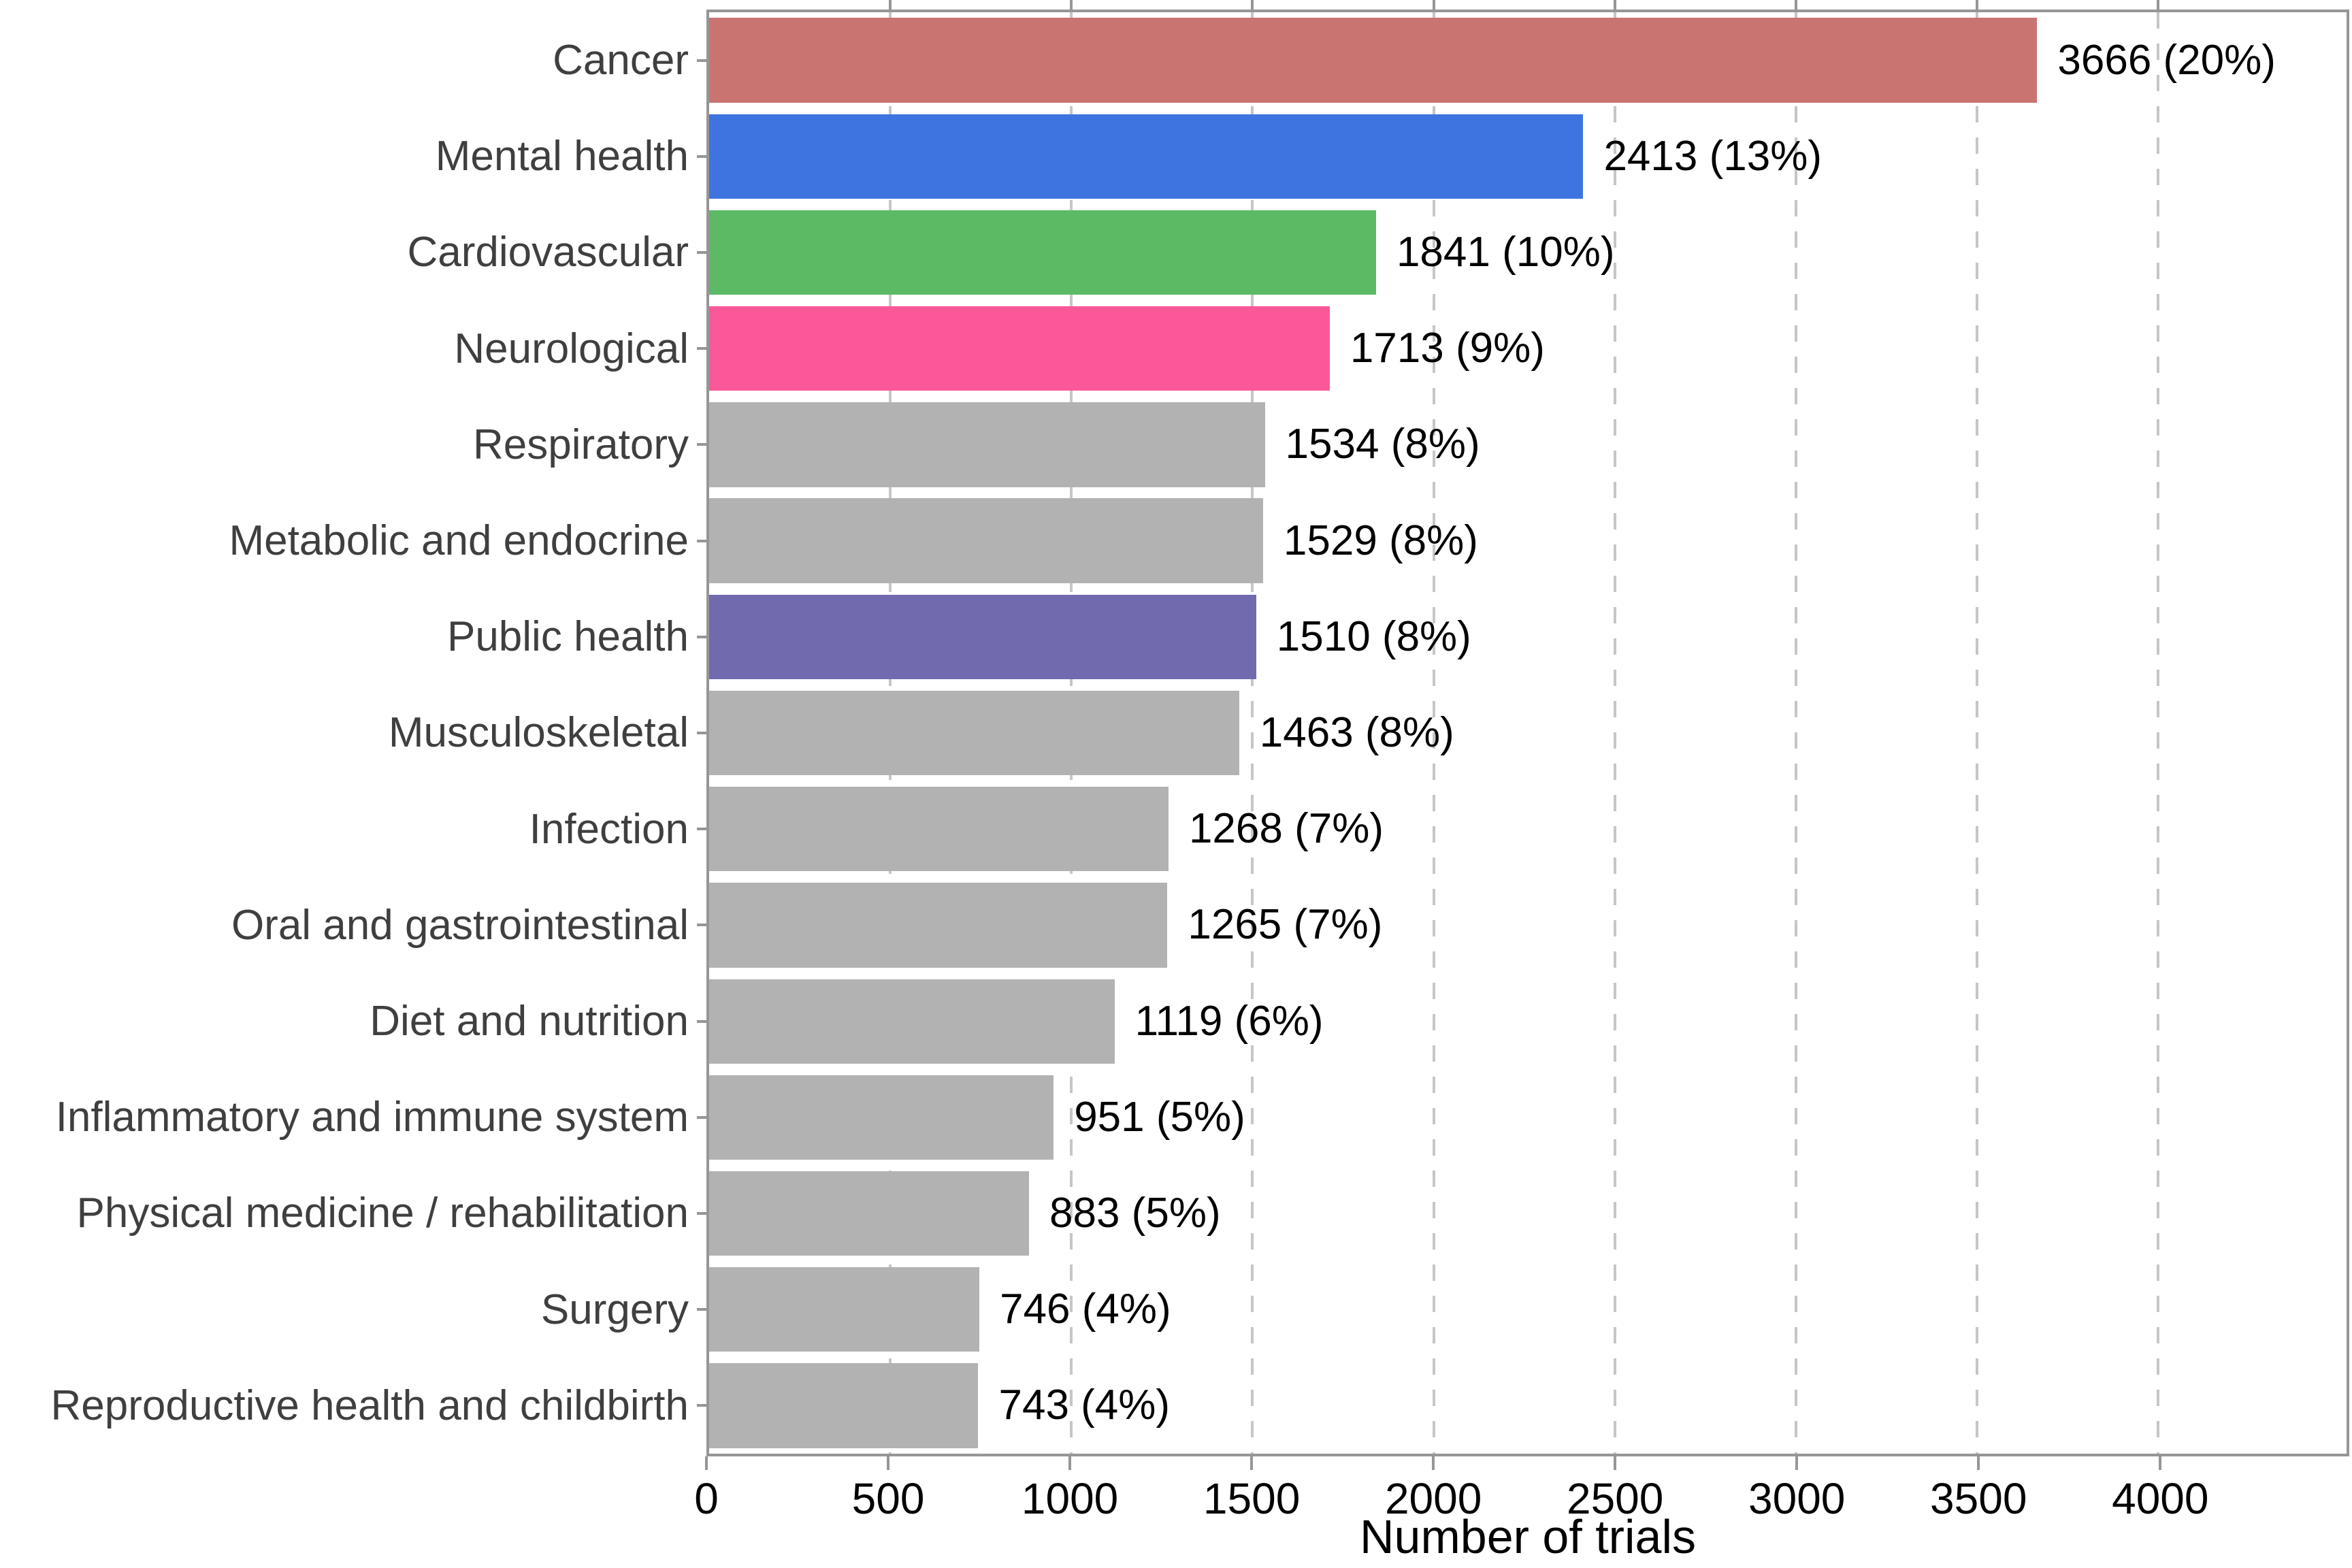 The width and height of the screenshot is (2352, 1568). What do you see at coordinates (1286, 829) in the screenshot?
I see `value-label: 1268 (7%)` at bounding box center [1286, 829].